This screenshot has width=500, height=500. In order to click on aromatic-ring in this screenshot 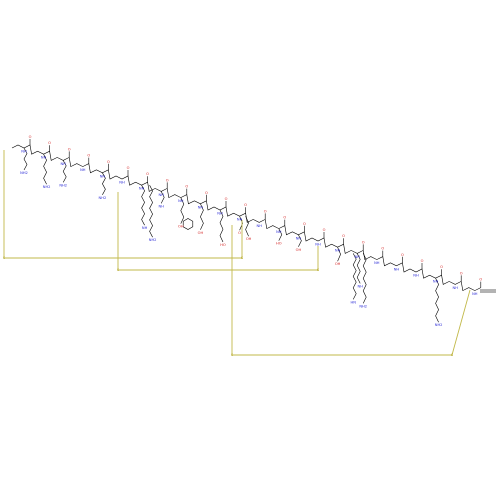, I will do `click(188, 224)`.